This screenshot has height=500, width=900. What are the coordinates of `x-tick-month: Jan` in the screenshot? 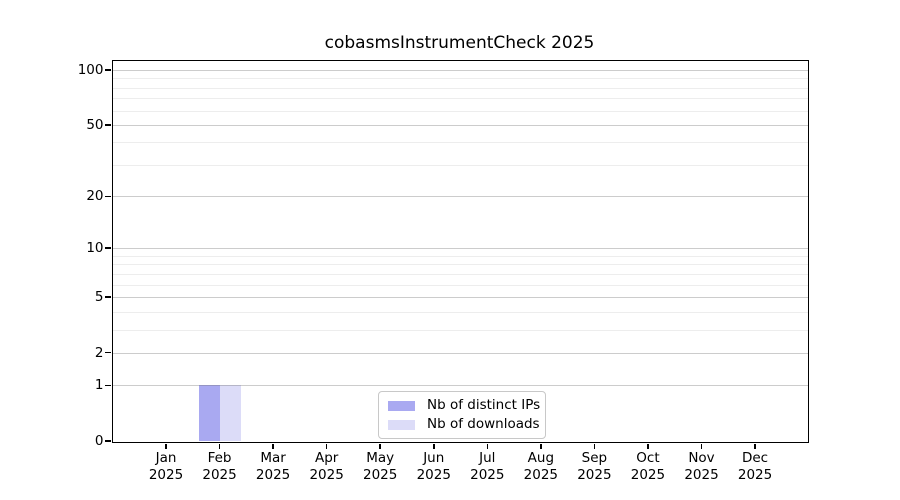 It's located at (166, 458).